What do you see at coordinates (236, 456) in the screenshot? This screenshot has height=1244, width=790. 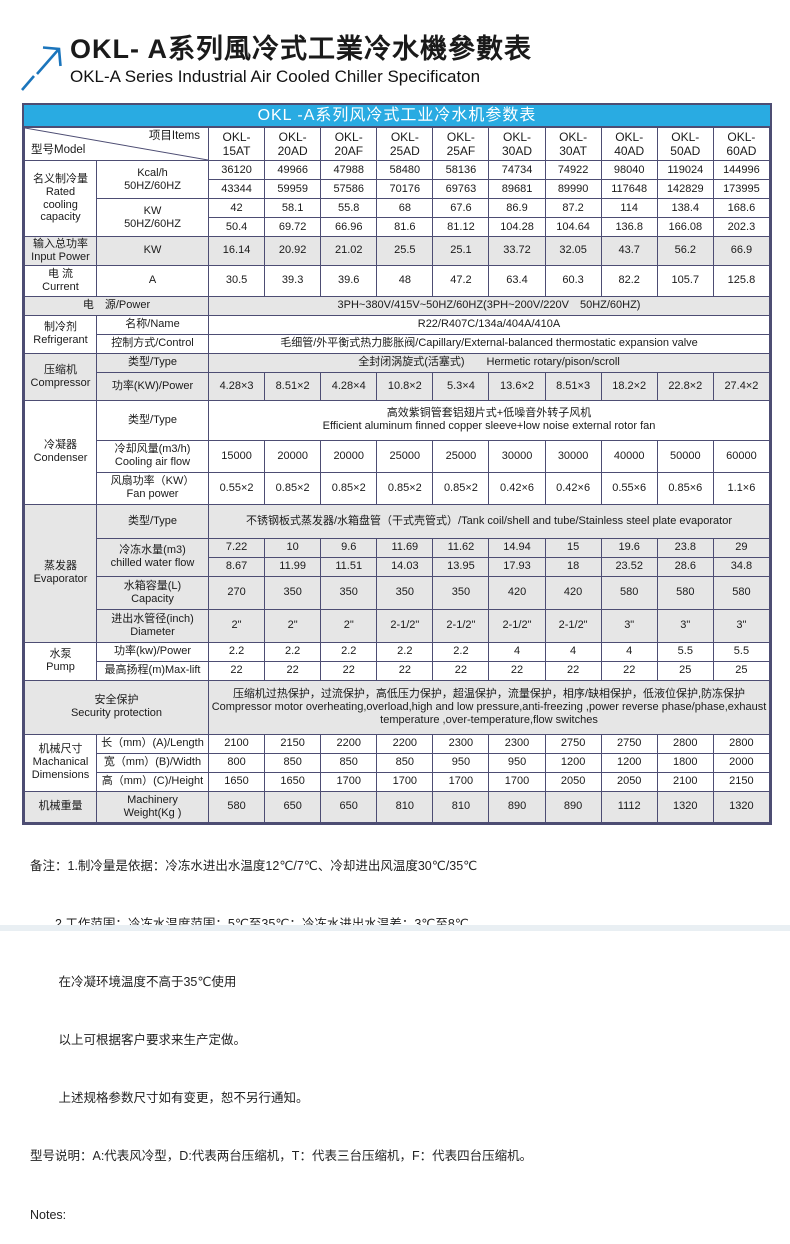 I see `table-cell: 15000` at bounding box center [236, 456].